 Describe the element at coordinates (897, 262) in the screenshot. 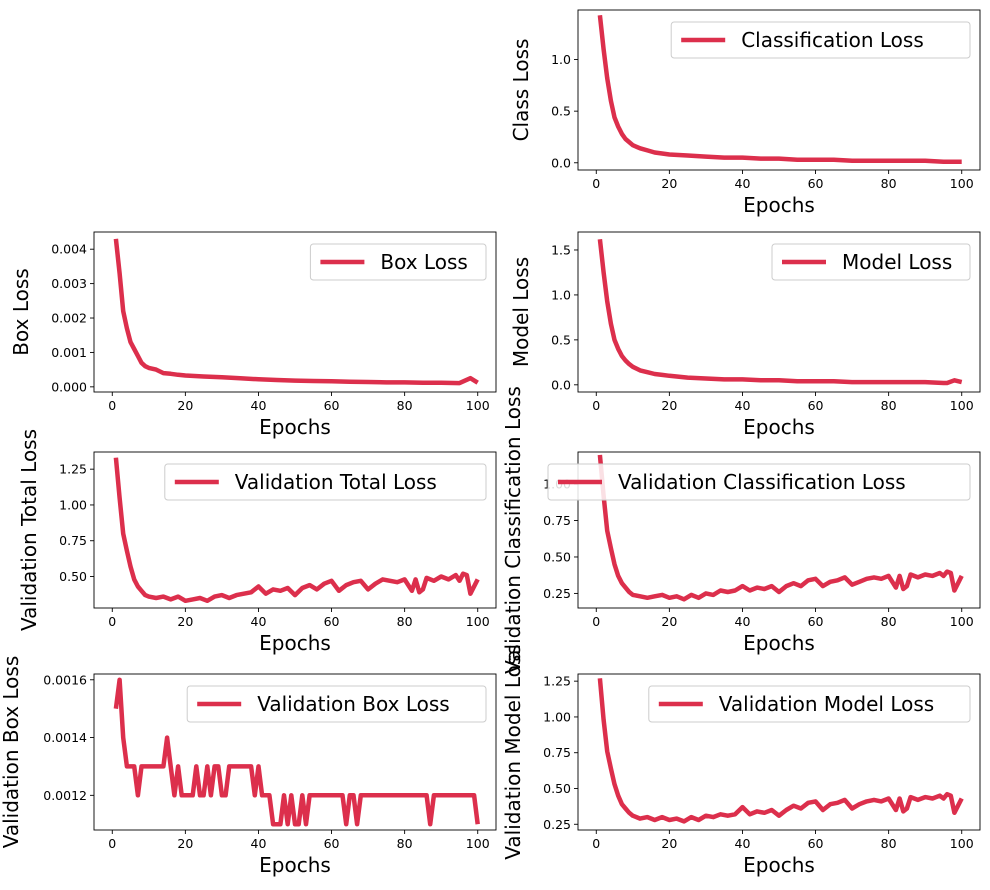

I see `legend-label: Model Loss` at that location.